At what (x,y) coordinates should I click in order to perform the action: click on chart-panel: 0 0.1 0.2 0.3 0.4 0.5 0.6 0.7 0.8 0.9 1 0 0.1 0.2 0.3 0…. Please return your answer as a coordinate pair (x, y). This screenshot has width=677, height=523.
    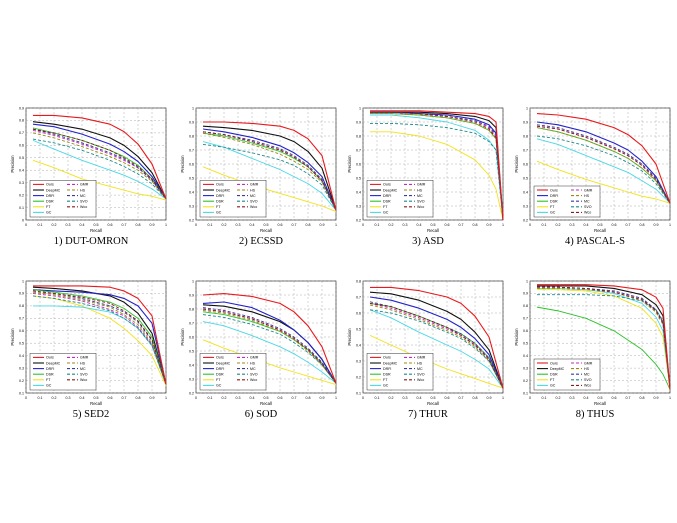
    Looking at the image, I should click on (91, 202).